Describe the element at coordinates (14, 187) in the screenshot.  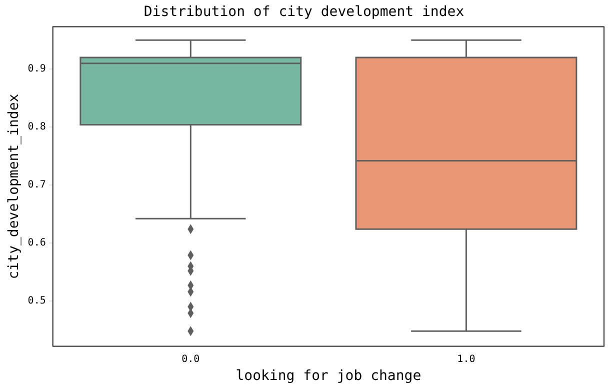
I see `y-axis-title: city_development_index` at that location.